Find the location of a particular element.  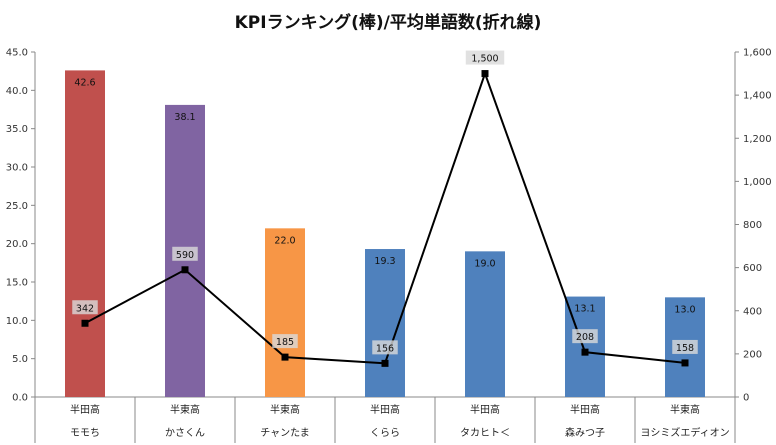

line-value-label: 342 is located at coordinates (85, 308).